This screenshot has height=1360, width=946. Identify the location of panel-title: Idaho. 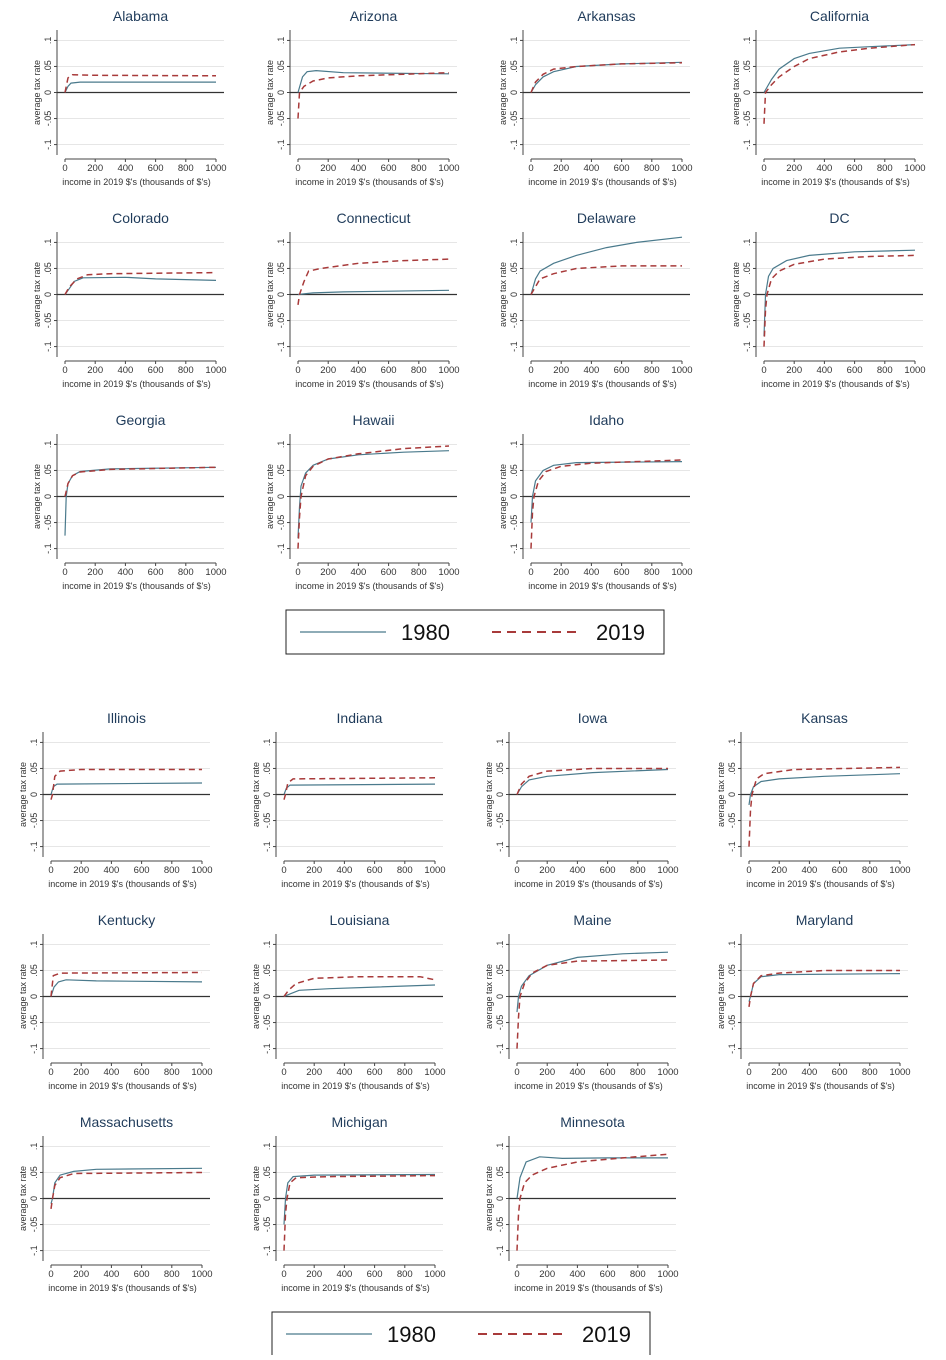
(606, 420).